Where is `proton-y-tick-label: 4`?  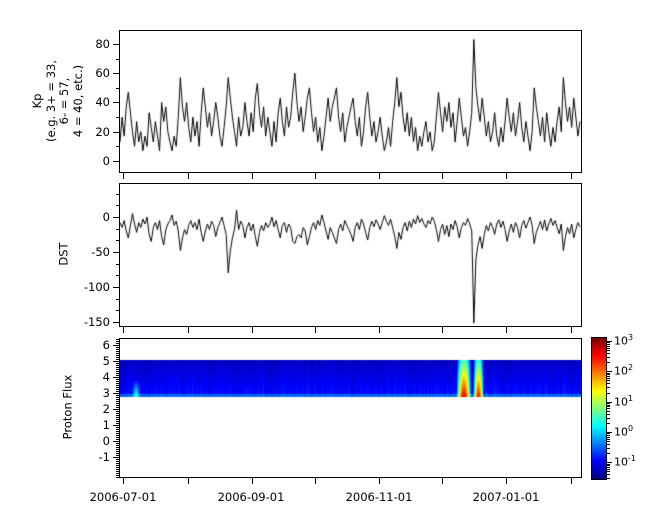 proton-y-tick-label: 4 is located at coordinates (106, 377).